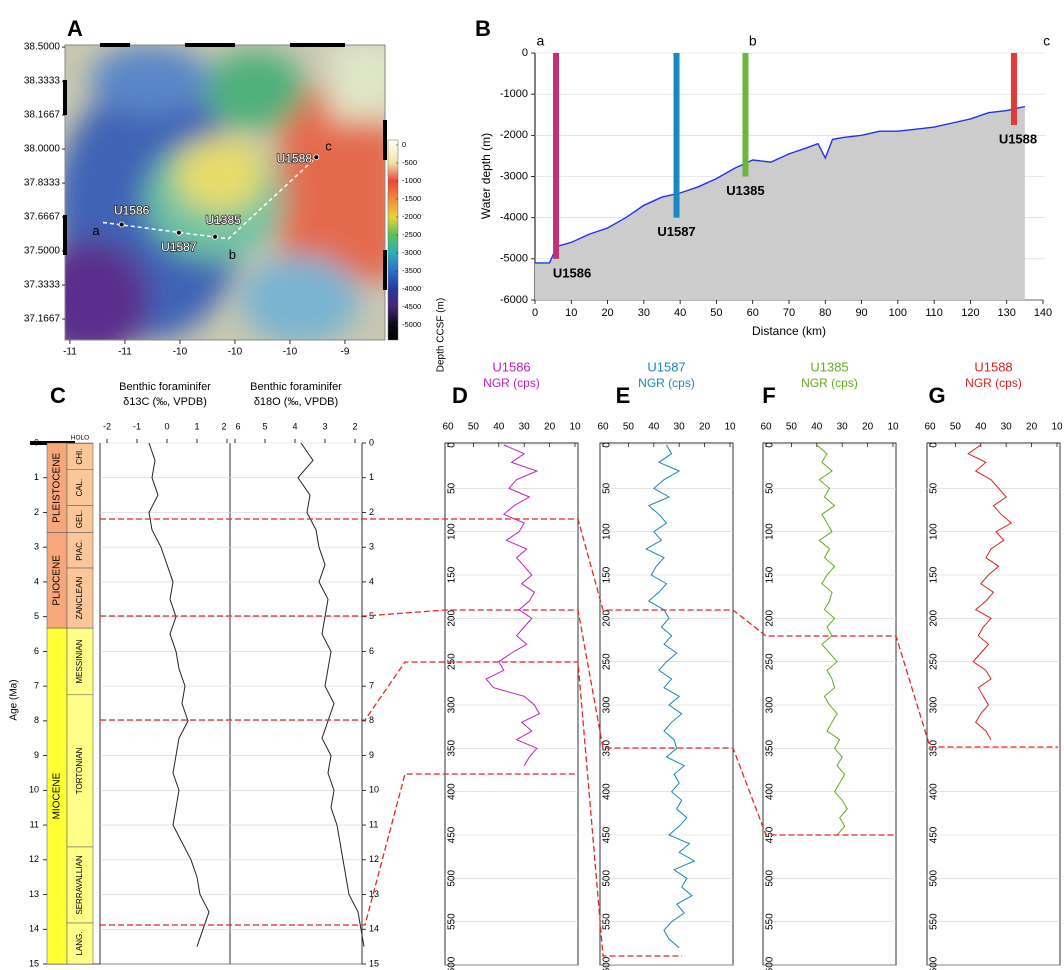  I want to click on y-tick-label: -1000, so click(514, 94).